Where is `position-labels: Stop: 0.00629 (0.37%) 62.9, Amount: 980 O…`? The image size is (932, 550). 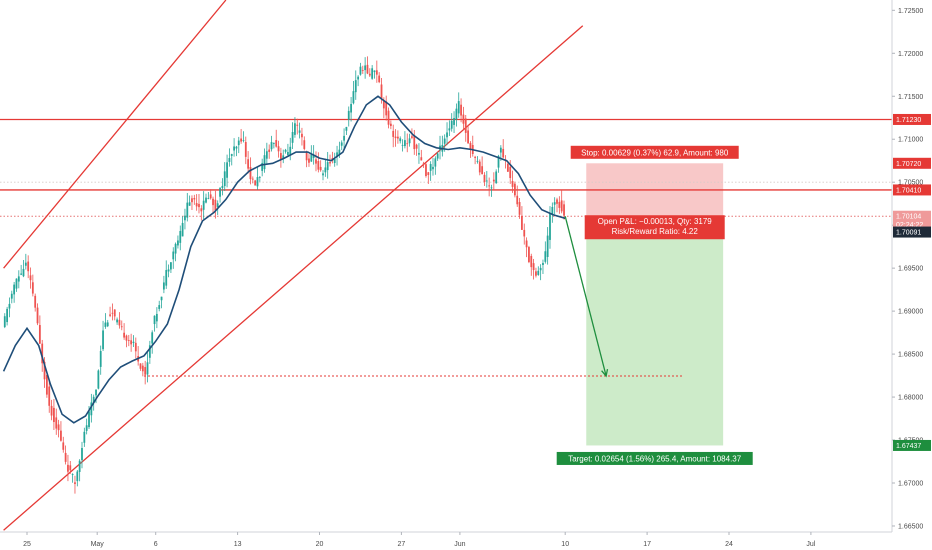 position-labels: Stop: 0.00629 (0.37%) 62.9, Amount: 980 O… is located at coordinates (654, 305).